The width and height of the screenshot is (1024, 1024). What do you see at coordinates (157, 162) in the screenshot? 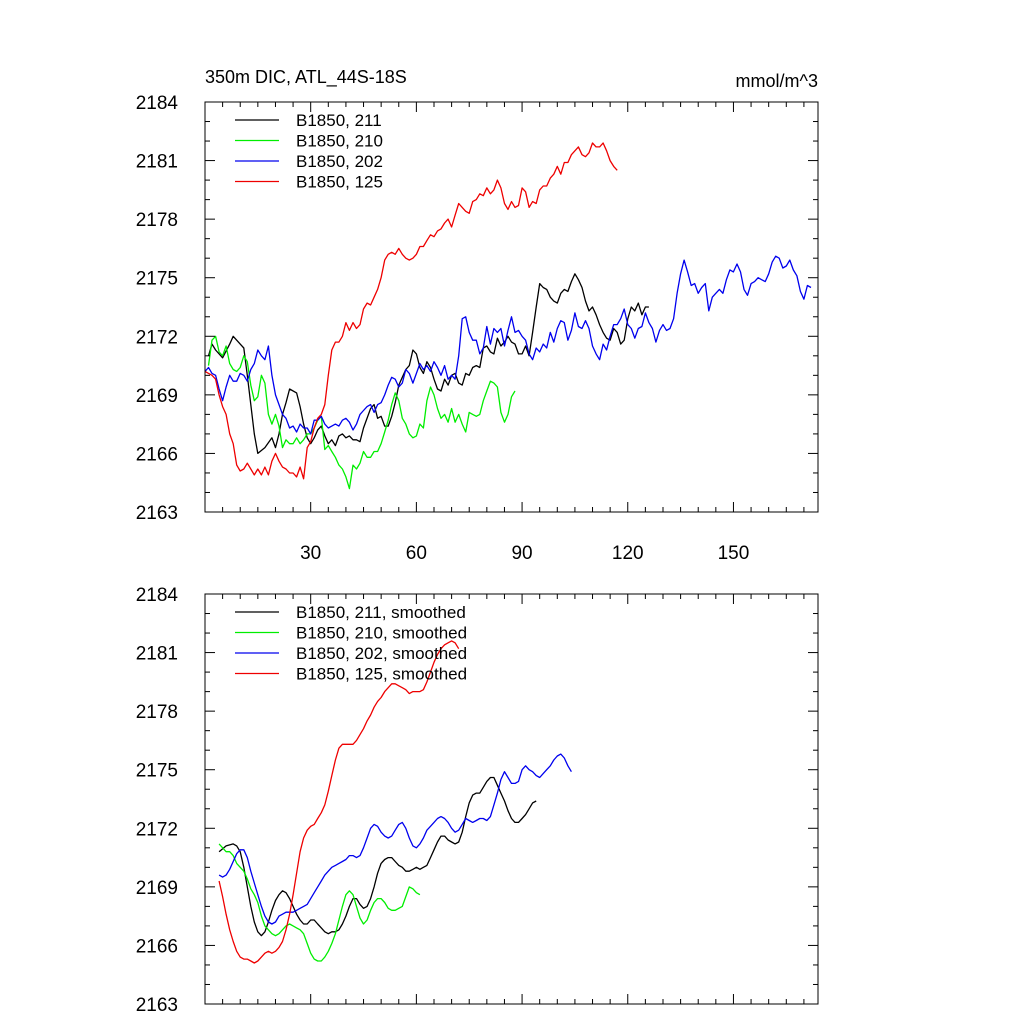
I see `top-y-tick-label: 2181` at bounding box center [157, 162].